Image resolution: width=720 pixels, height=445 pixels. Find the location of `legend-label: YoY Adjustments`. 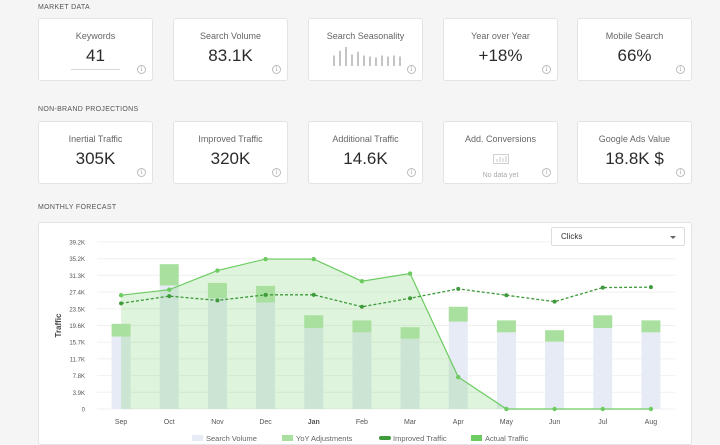

legend-label: YoY Adjustments is located at coordinates (324, 438).